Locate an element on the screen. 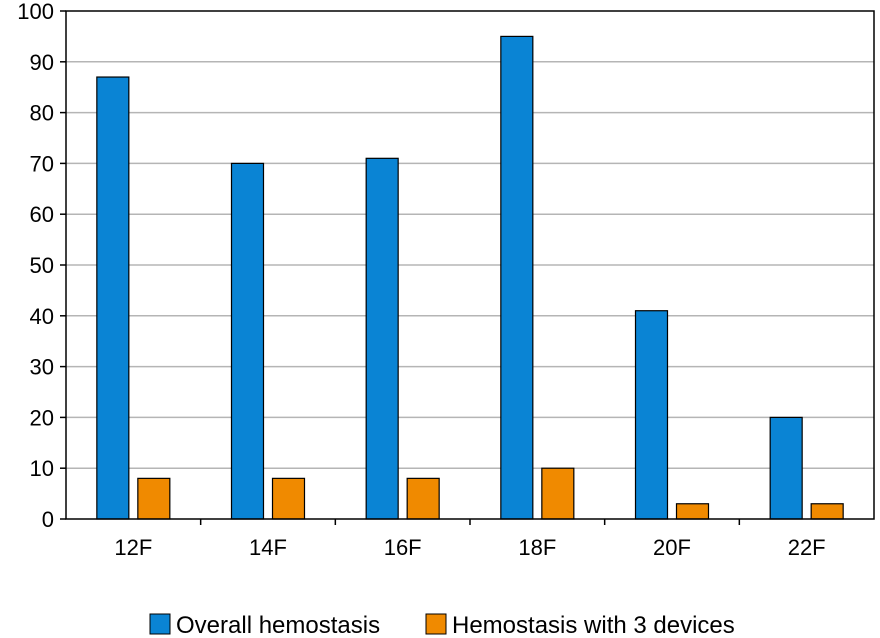  y-tick-label: 70 is located at coordinates (42, 163).